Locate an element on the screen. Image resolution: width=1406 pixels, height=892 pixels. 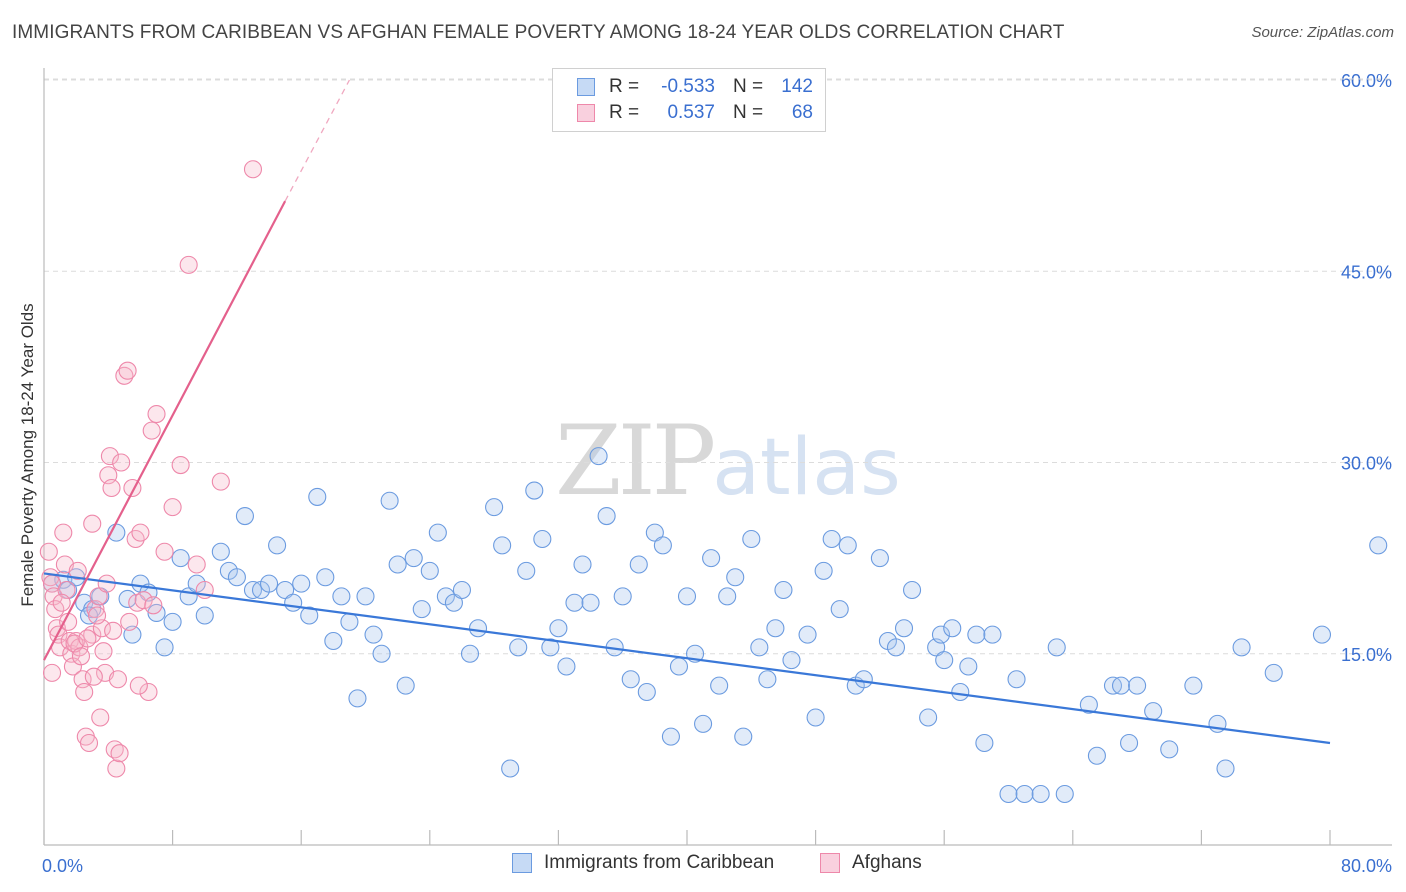
bottom-legend: Immigrants from Caribbean Afghans is located at coordinates (703, 865).